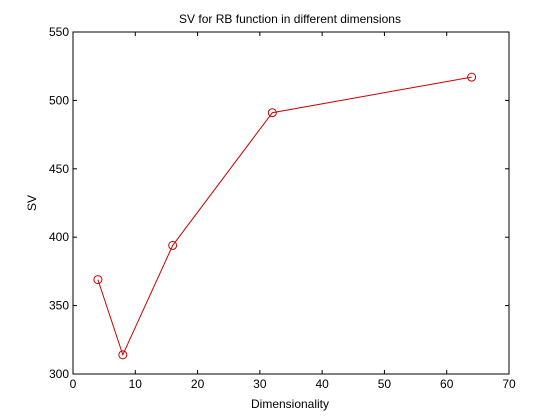 Image resolution: width=560 pixels, height=420 pixels. I want to click on y-tick-label: 400, so click(59, 237).